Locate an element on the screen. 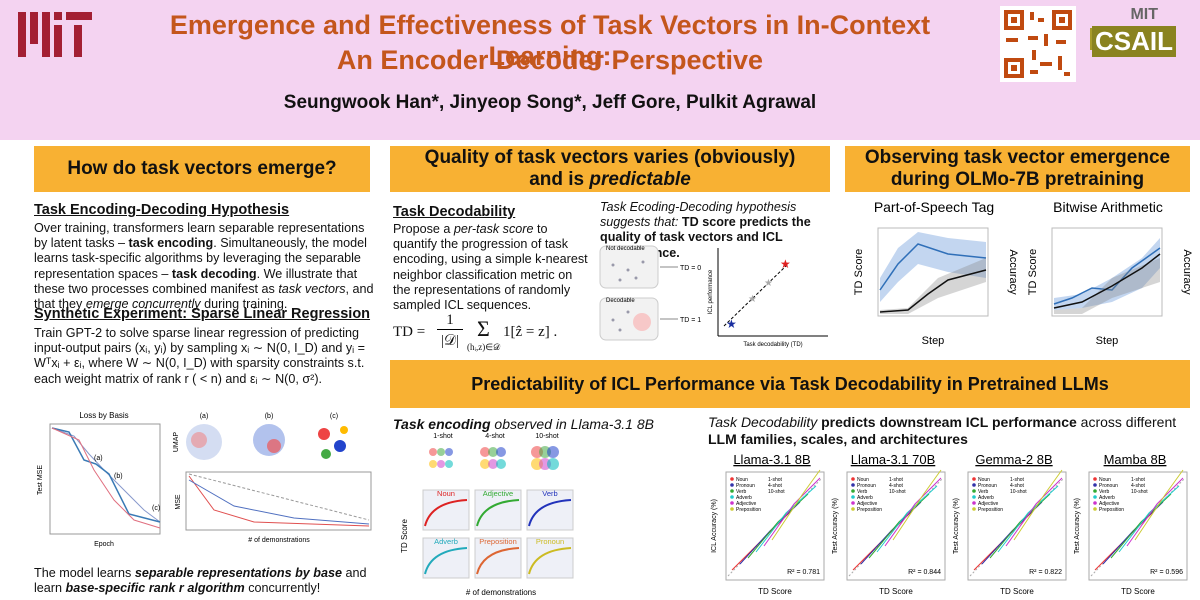  legend-label: 10-shot is located at coordinates (776, 492).